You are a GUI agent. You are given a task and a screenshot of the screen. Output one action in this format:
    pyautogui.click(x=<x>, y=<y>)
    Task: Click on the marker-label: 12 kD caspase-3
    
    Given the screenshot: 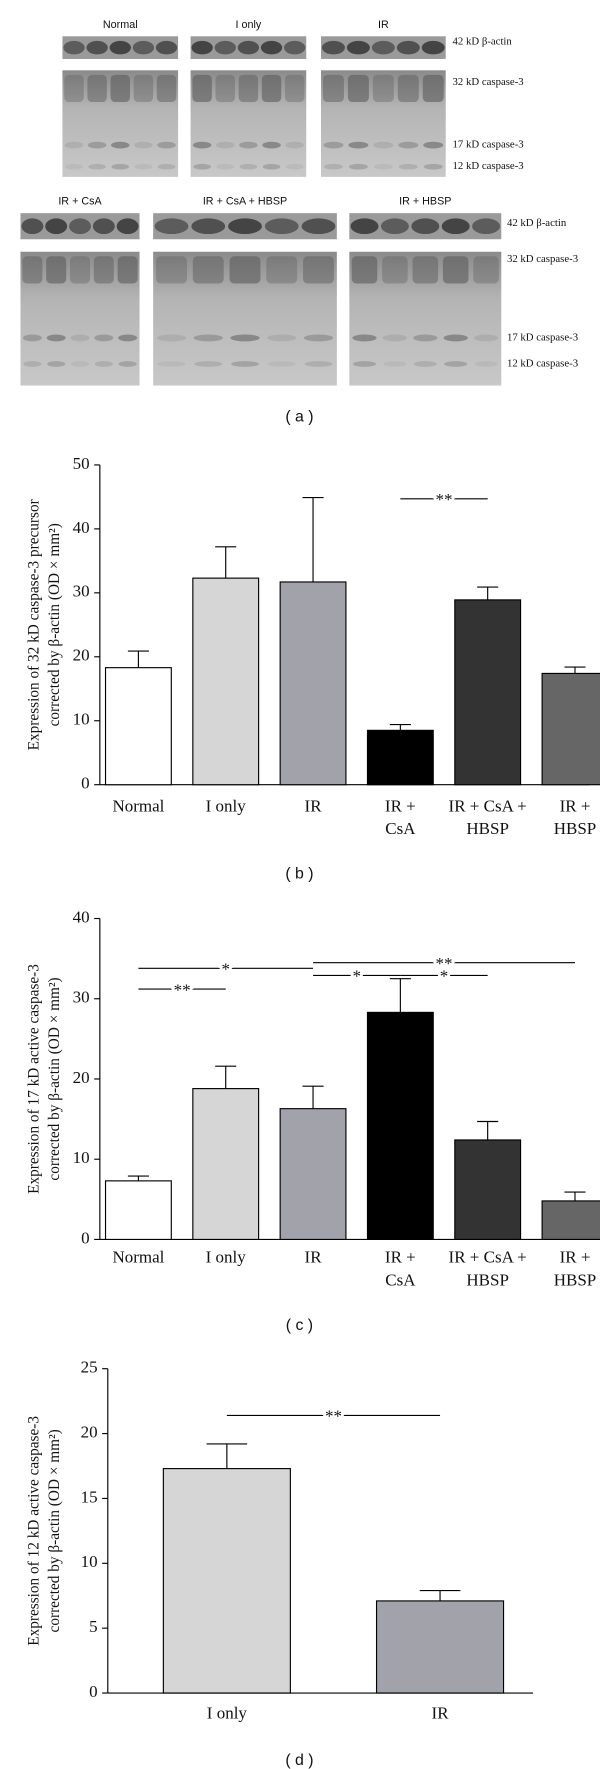 What is the action you would take?
    pyautogui.click(x=542, y=363)
    